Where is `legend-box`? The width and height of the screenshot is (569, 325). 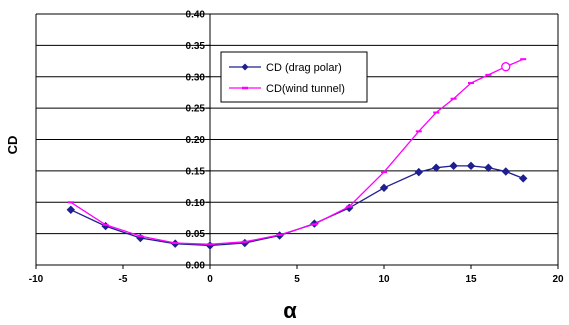 legend-box is located at coordinates (294, 77).